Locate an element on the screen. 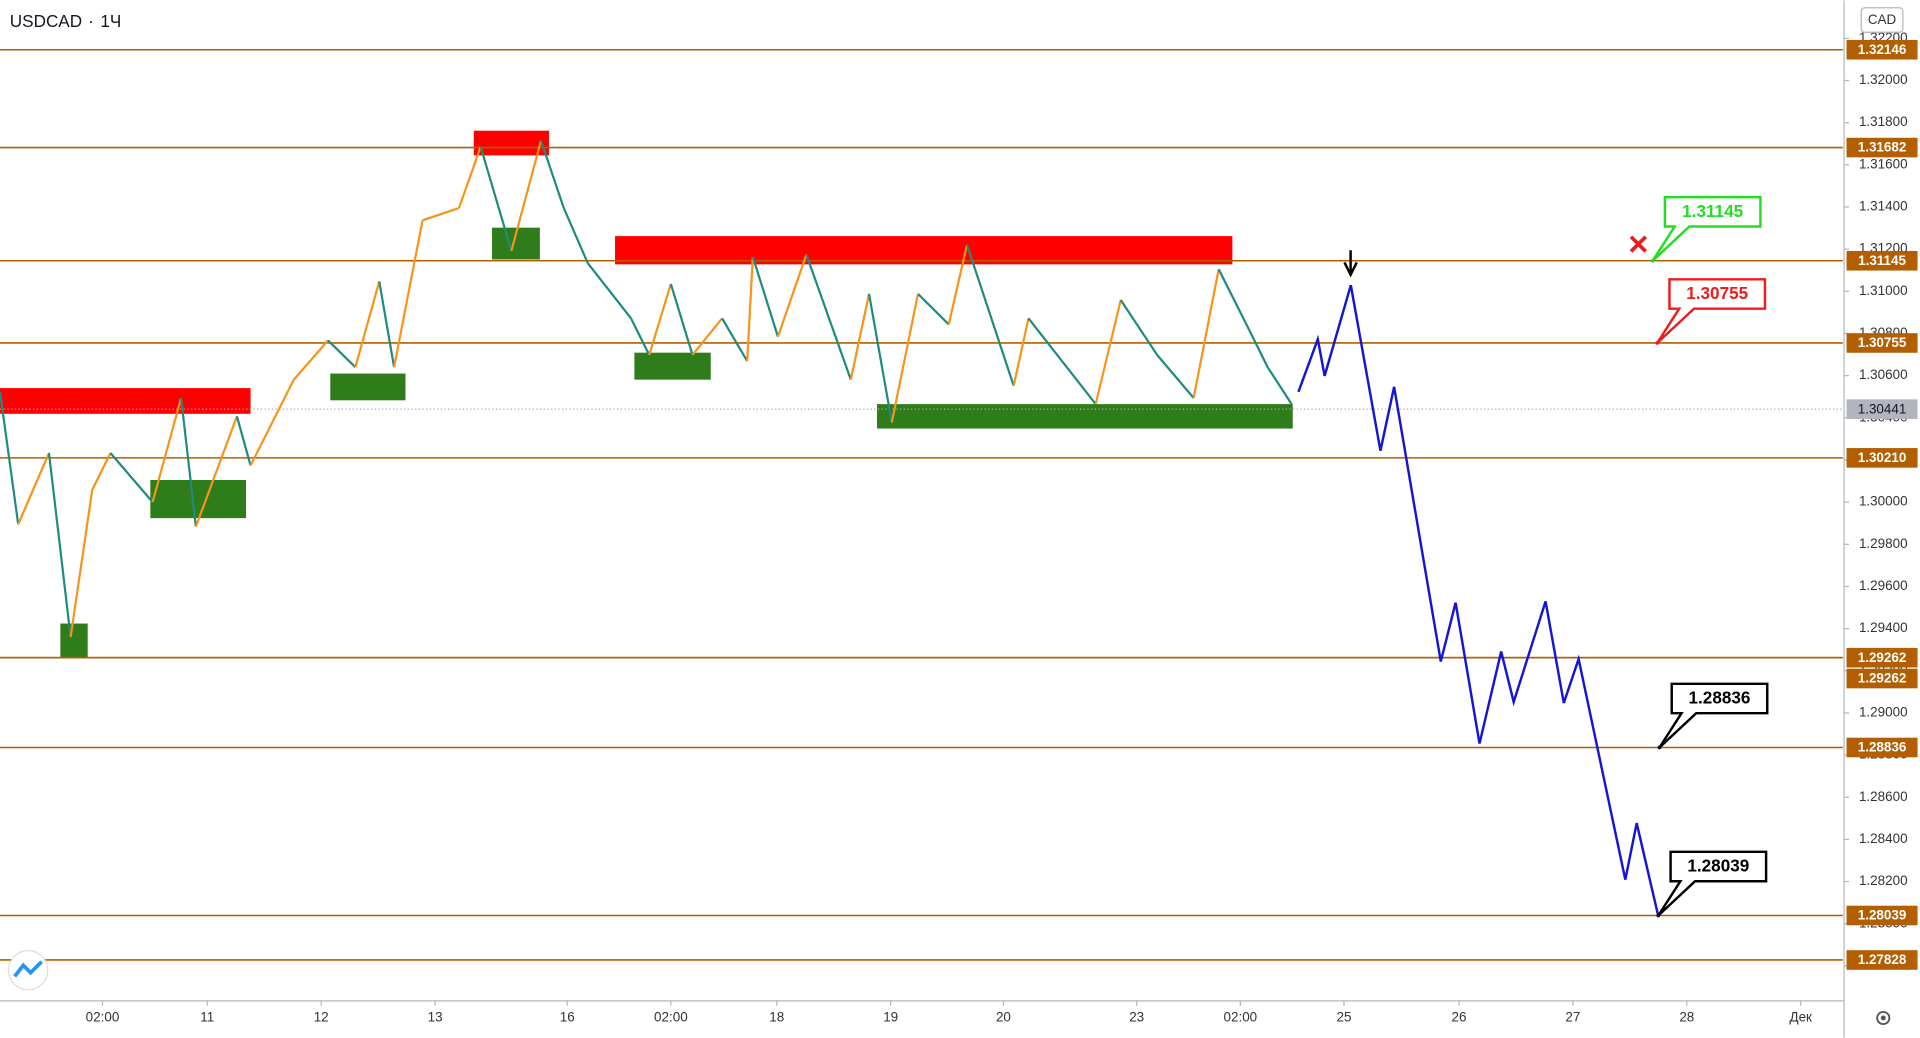 The height and width of the screenshot is (1038, 1920). price-axis is located at coordinates (1882, 519).